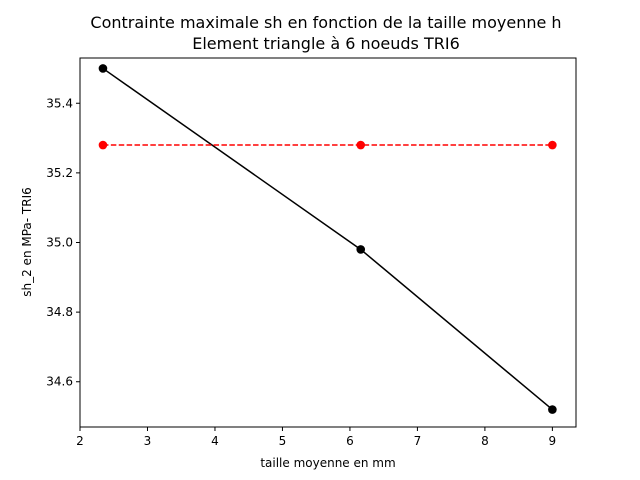 This screenshot has height=480, width=640. What do you see at coordinates (59, 382) in the screenshot?
I see `y-tick-label: 34.6` at bounding box center [59, 382].